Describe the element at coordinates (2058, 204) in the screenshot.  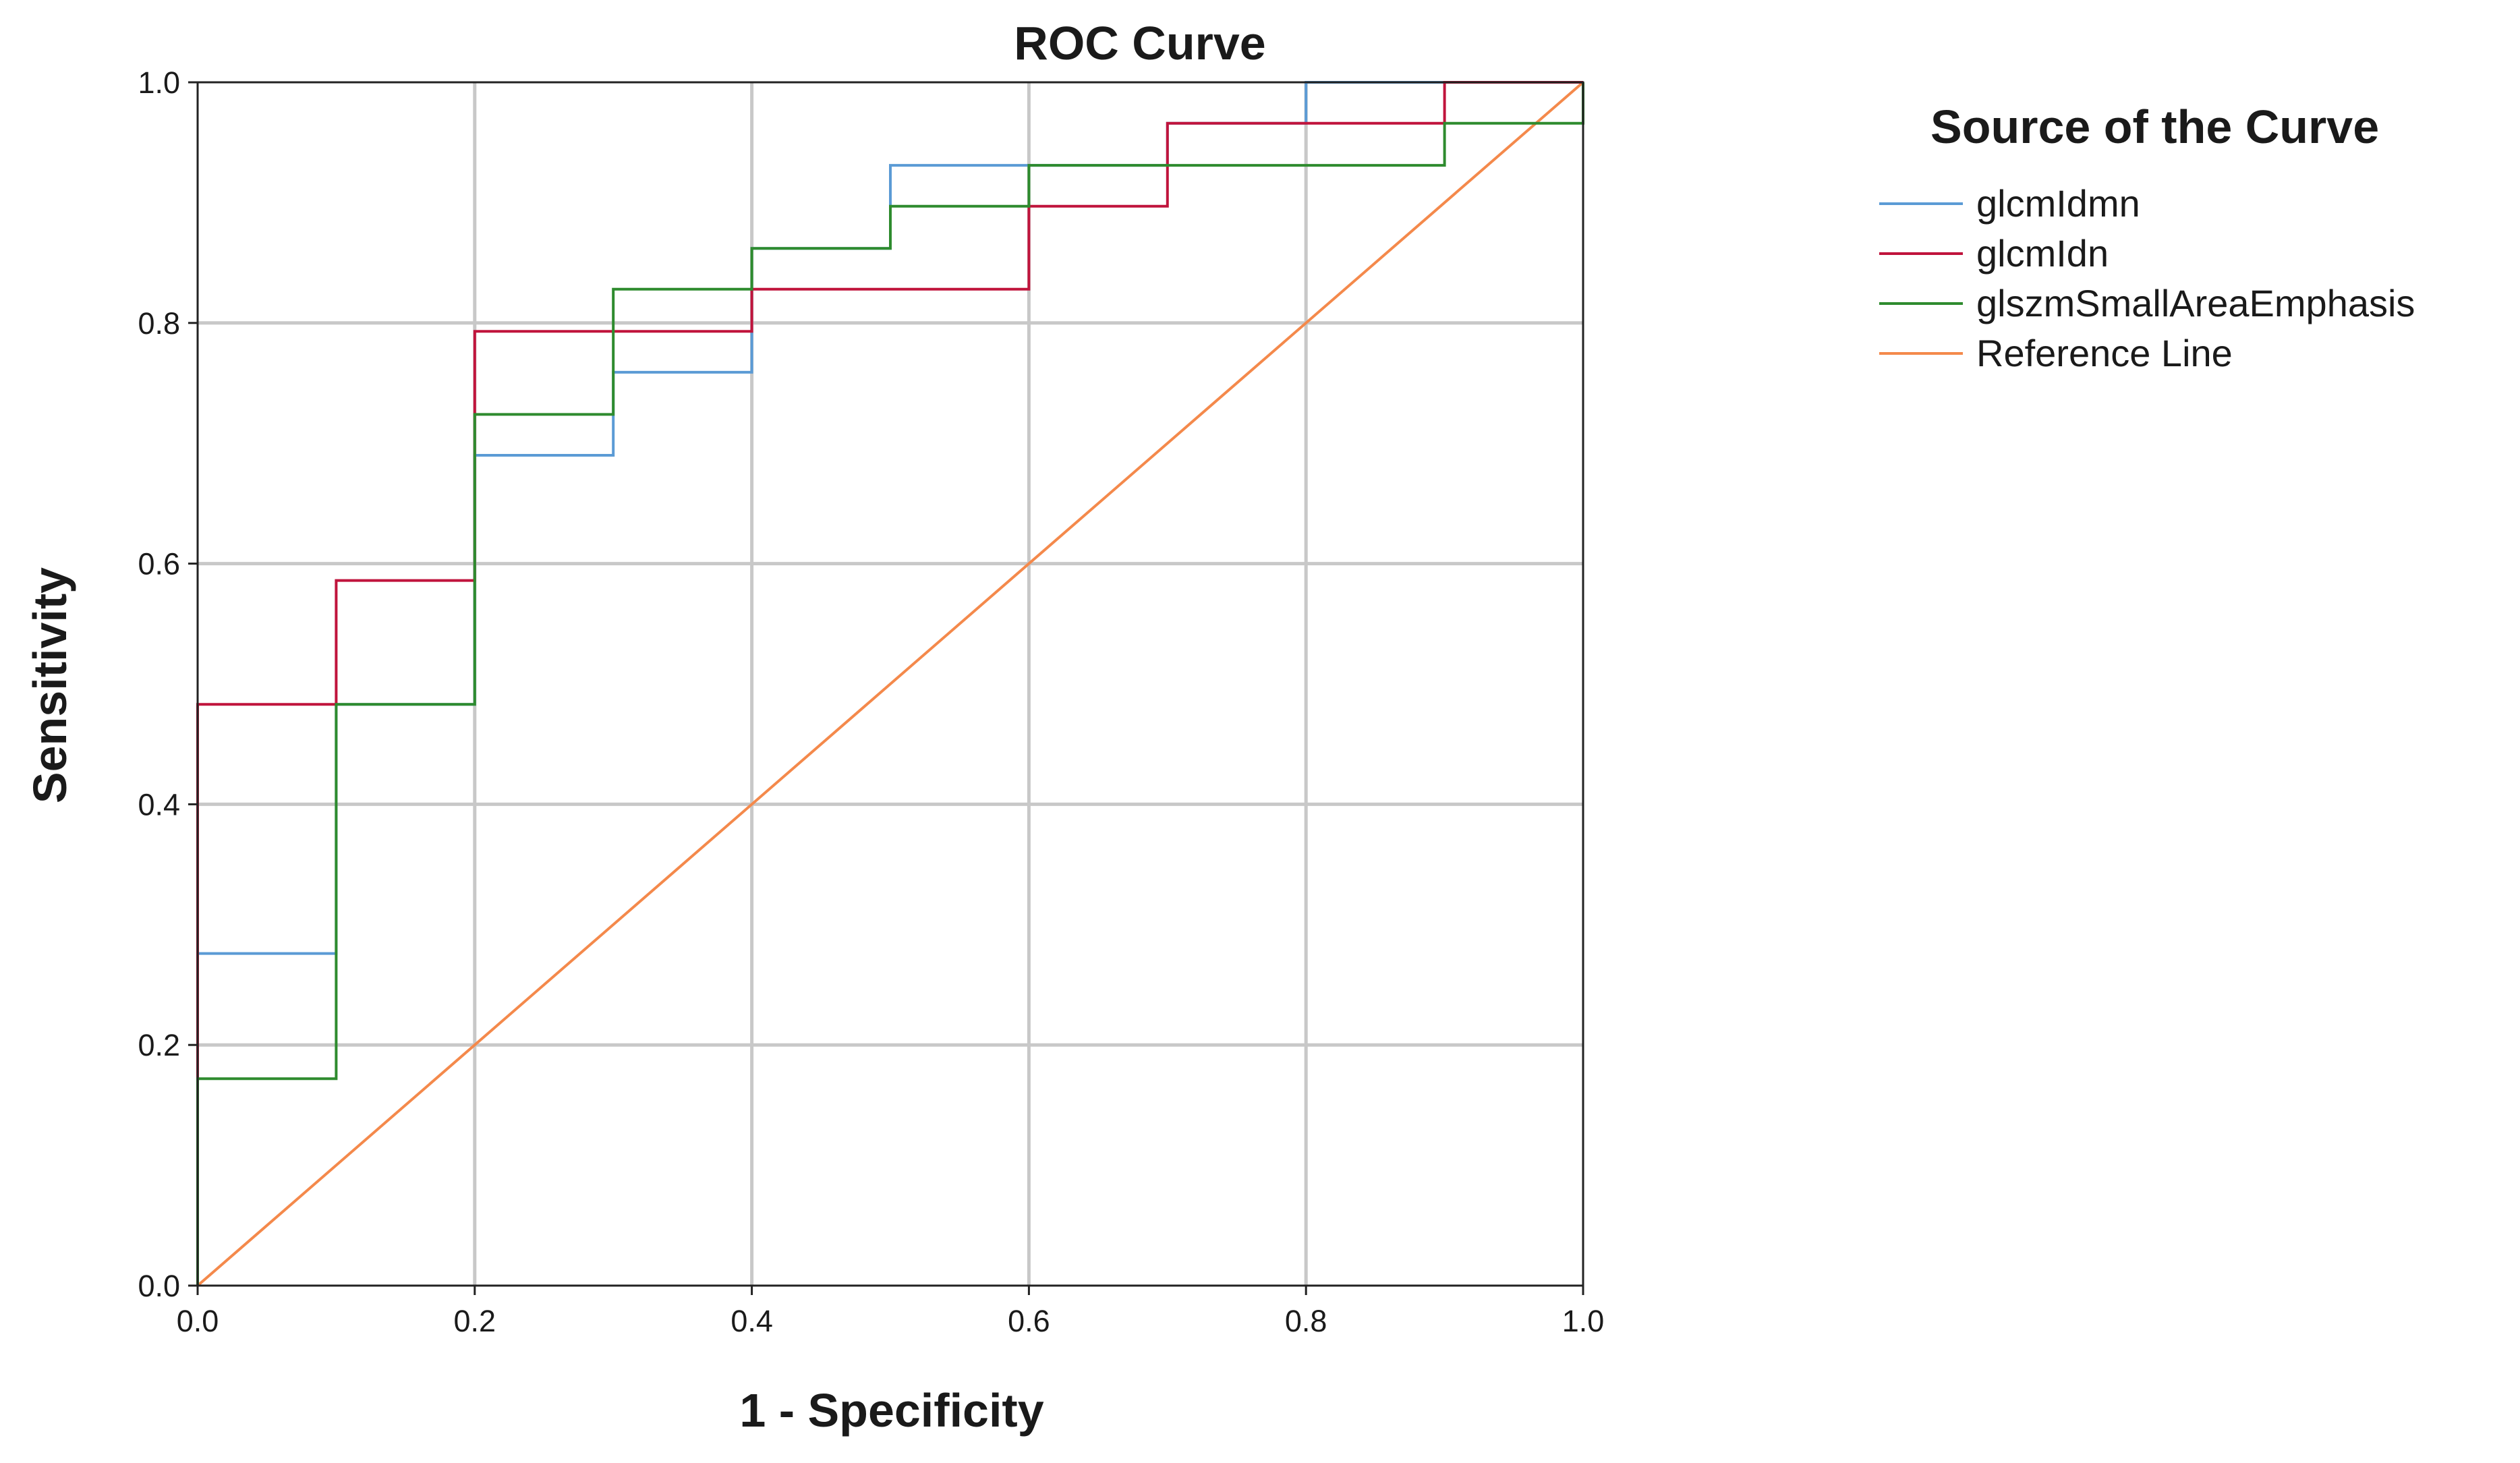
I see `legend-label-glcm-idmn: glcmIdmn` at that location.